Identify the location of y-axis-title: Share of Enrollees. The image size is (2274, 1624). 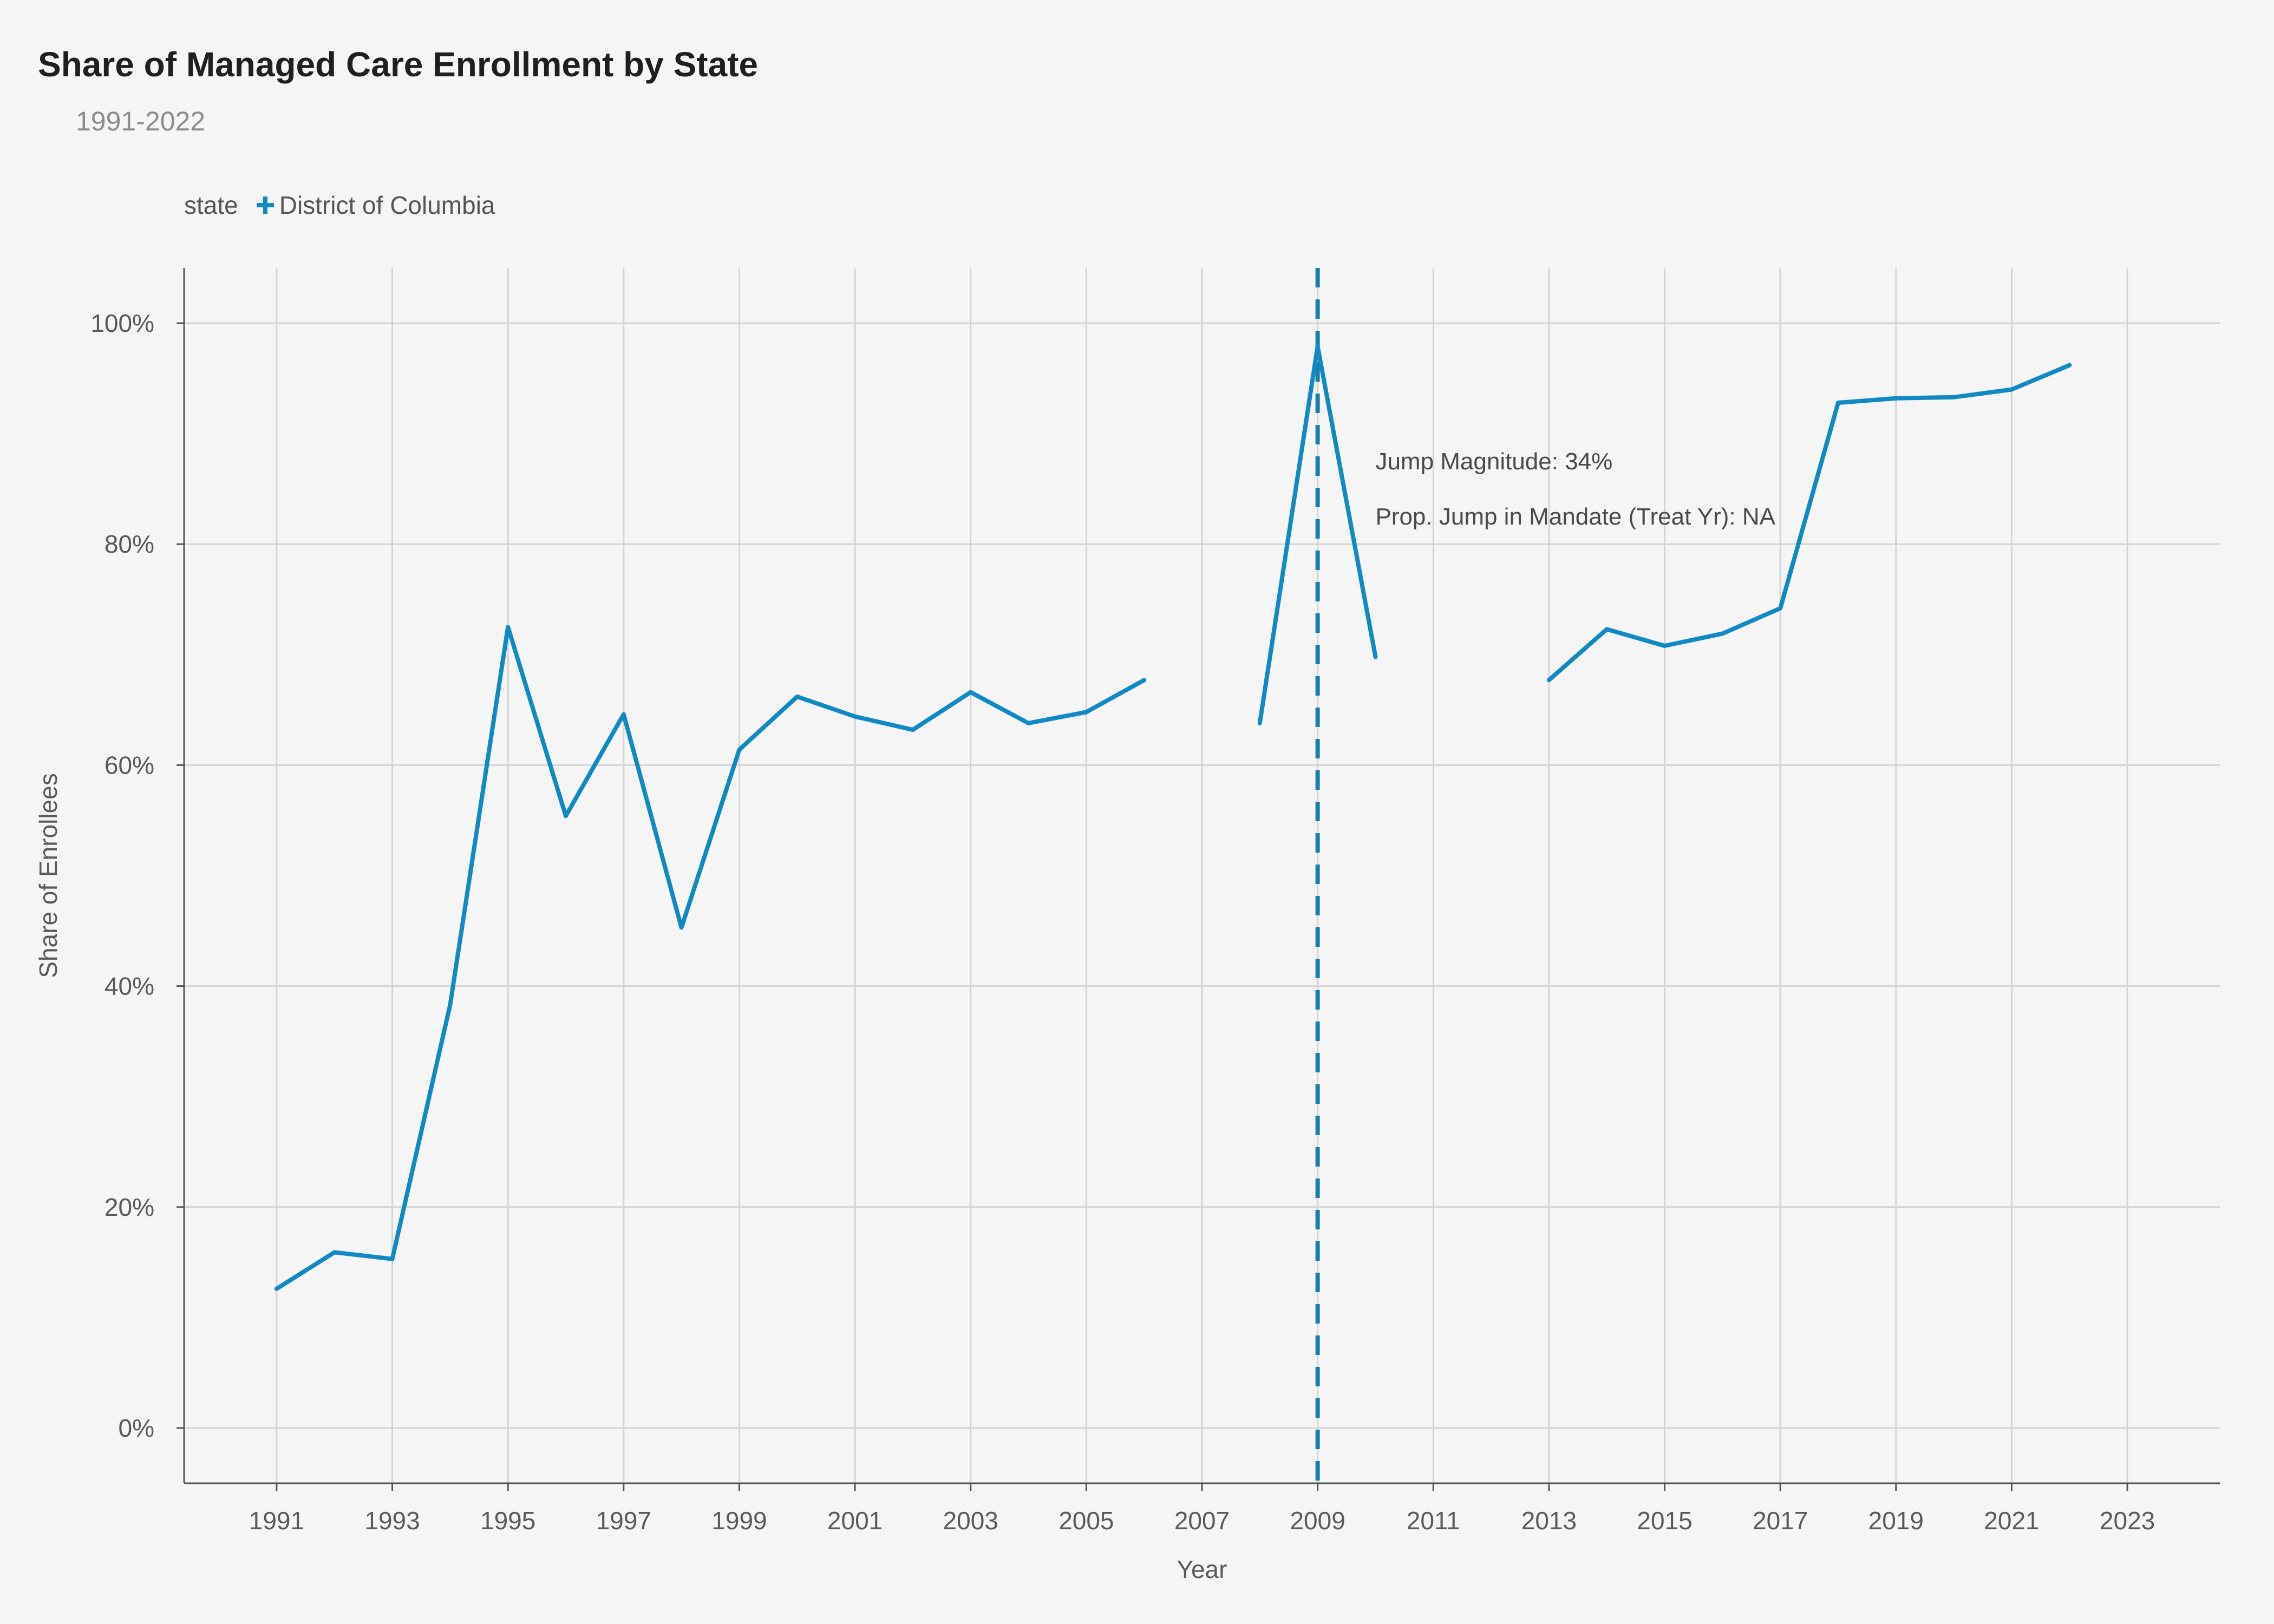
(48, 875).